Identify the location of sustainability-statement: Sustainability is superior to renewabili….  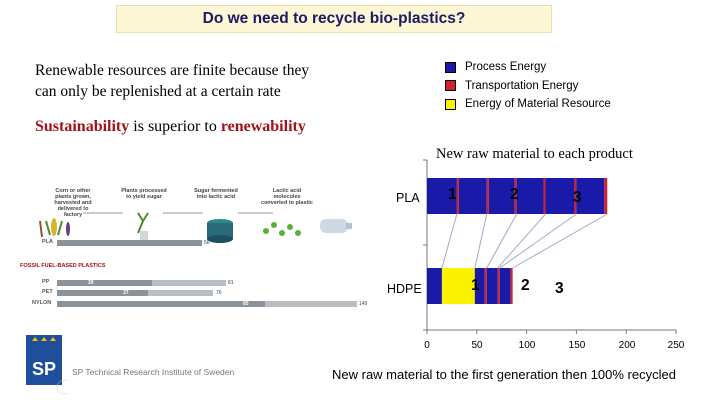
(170, 127).